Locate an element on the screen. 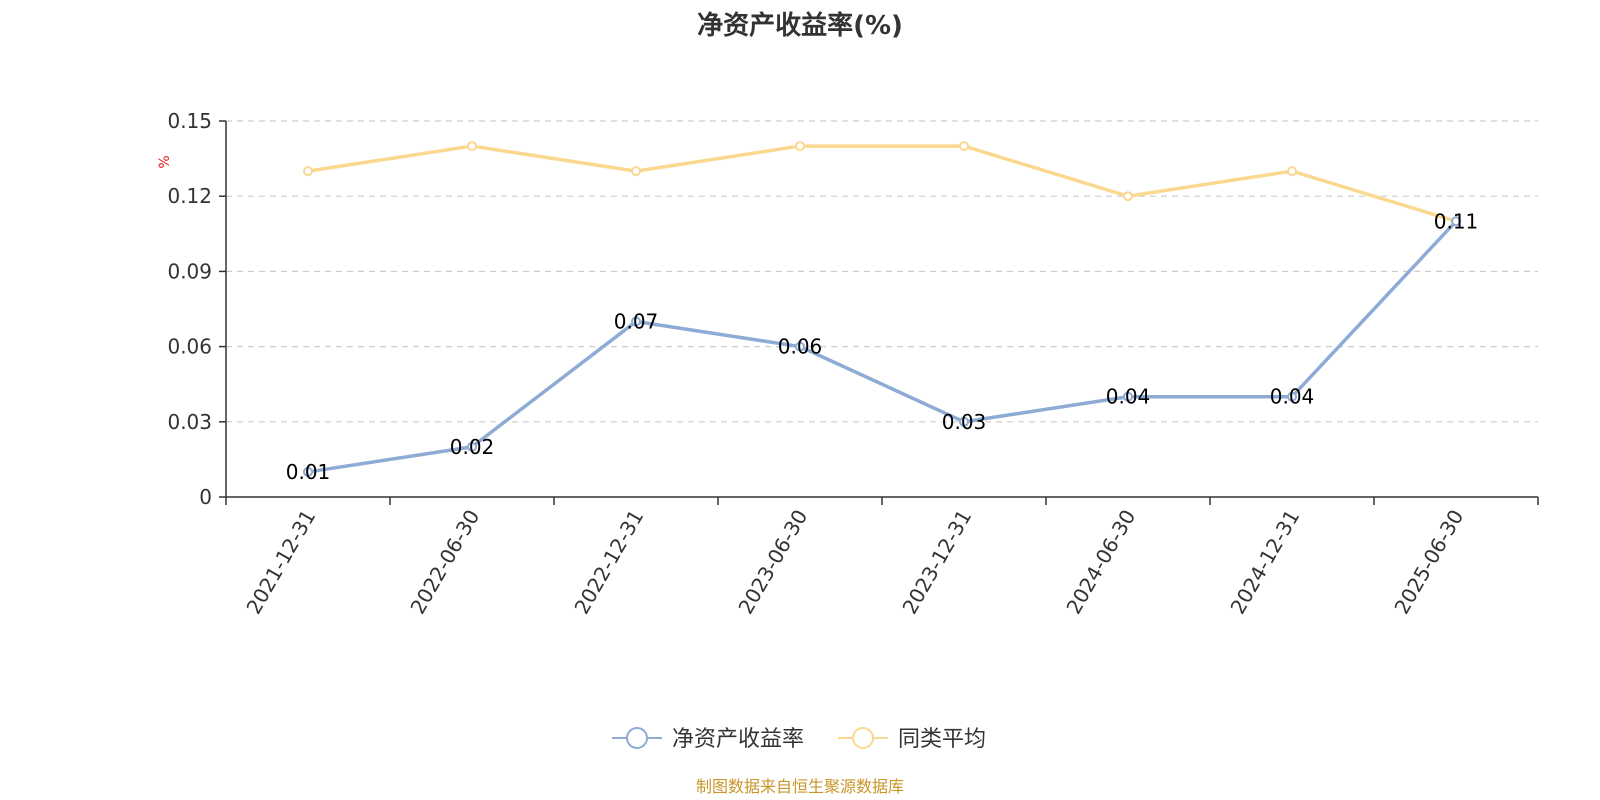 This screenshot has height=800, width=1600. data-label: 0.03 is located at coordinates (964, 422).